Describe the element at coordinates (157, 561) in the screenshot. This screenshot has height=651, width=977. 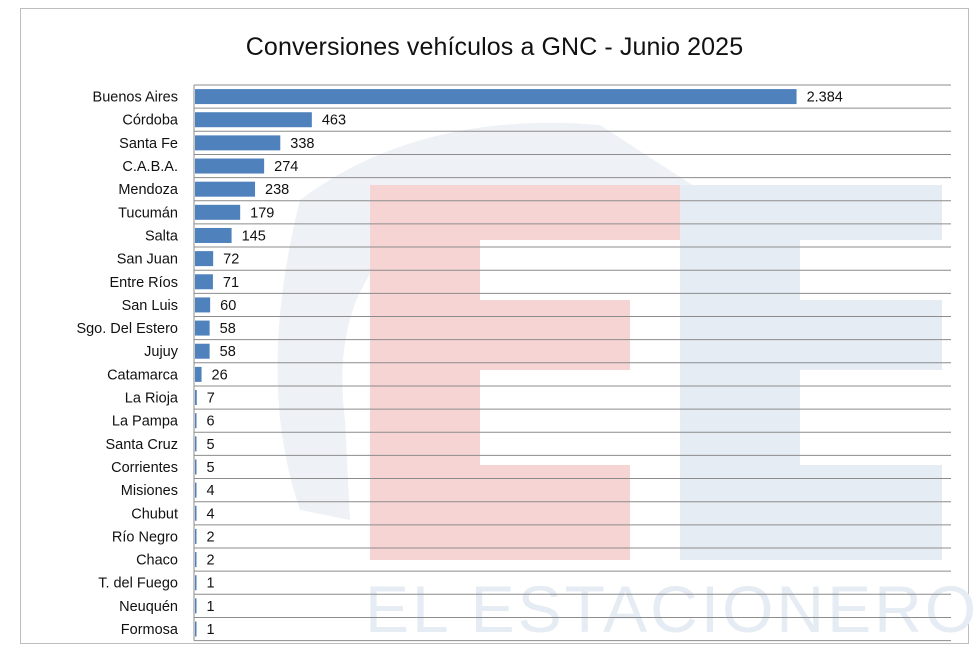
I see `category-label: Chaco` at that location.